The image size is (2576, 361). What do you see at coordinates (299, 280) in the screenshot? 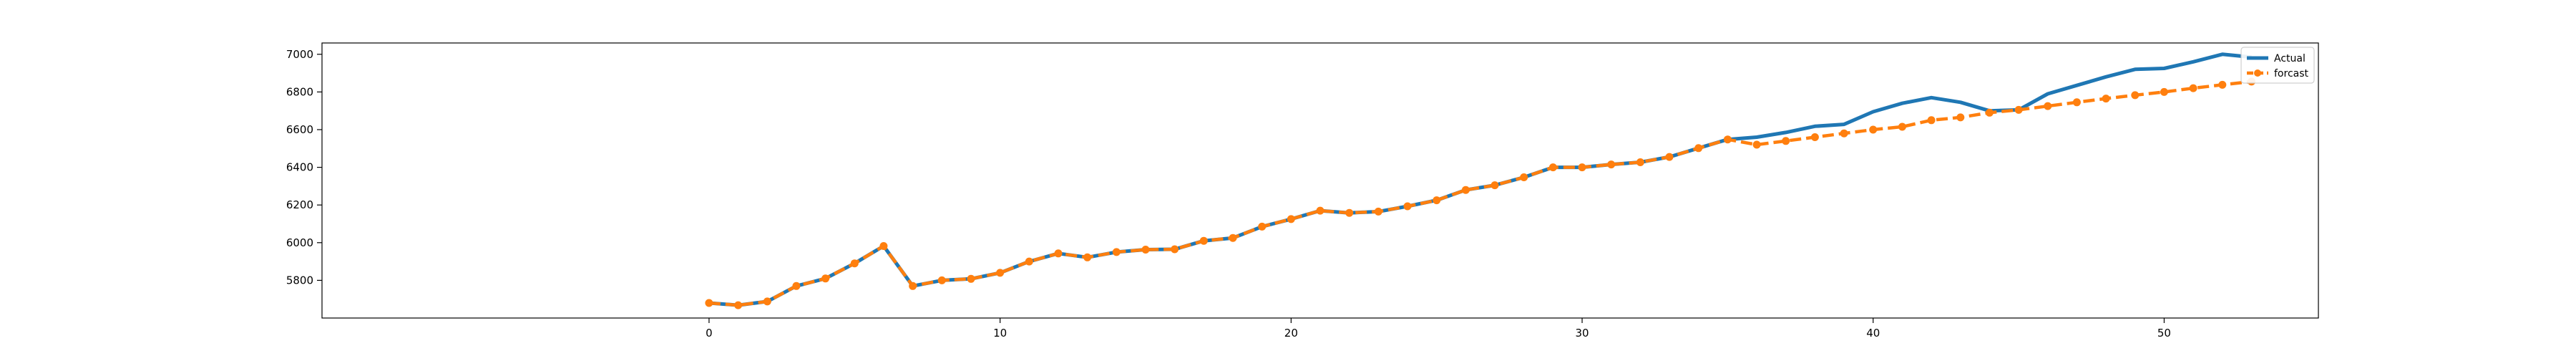
I see `y-tick-label: 5800` at bounding box center [299, 280].